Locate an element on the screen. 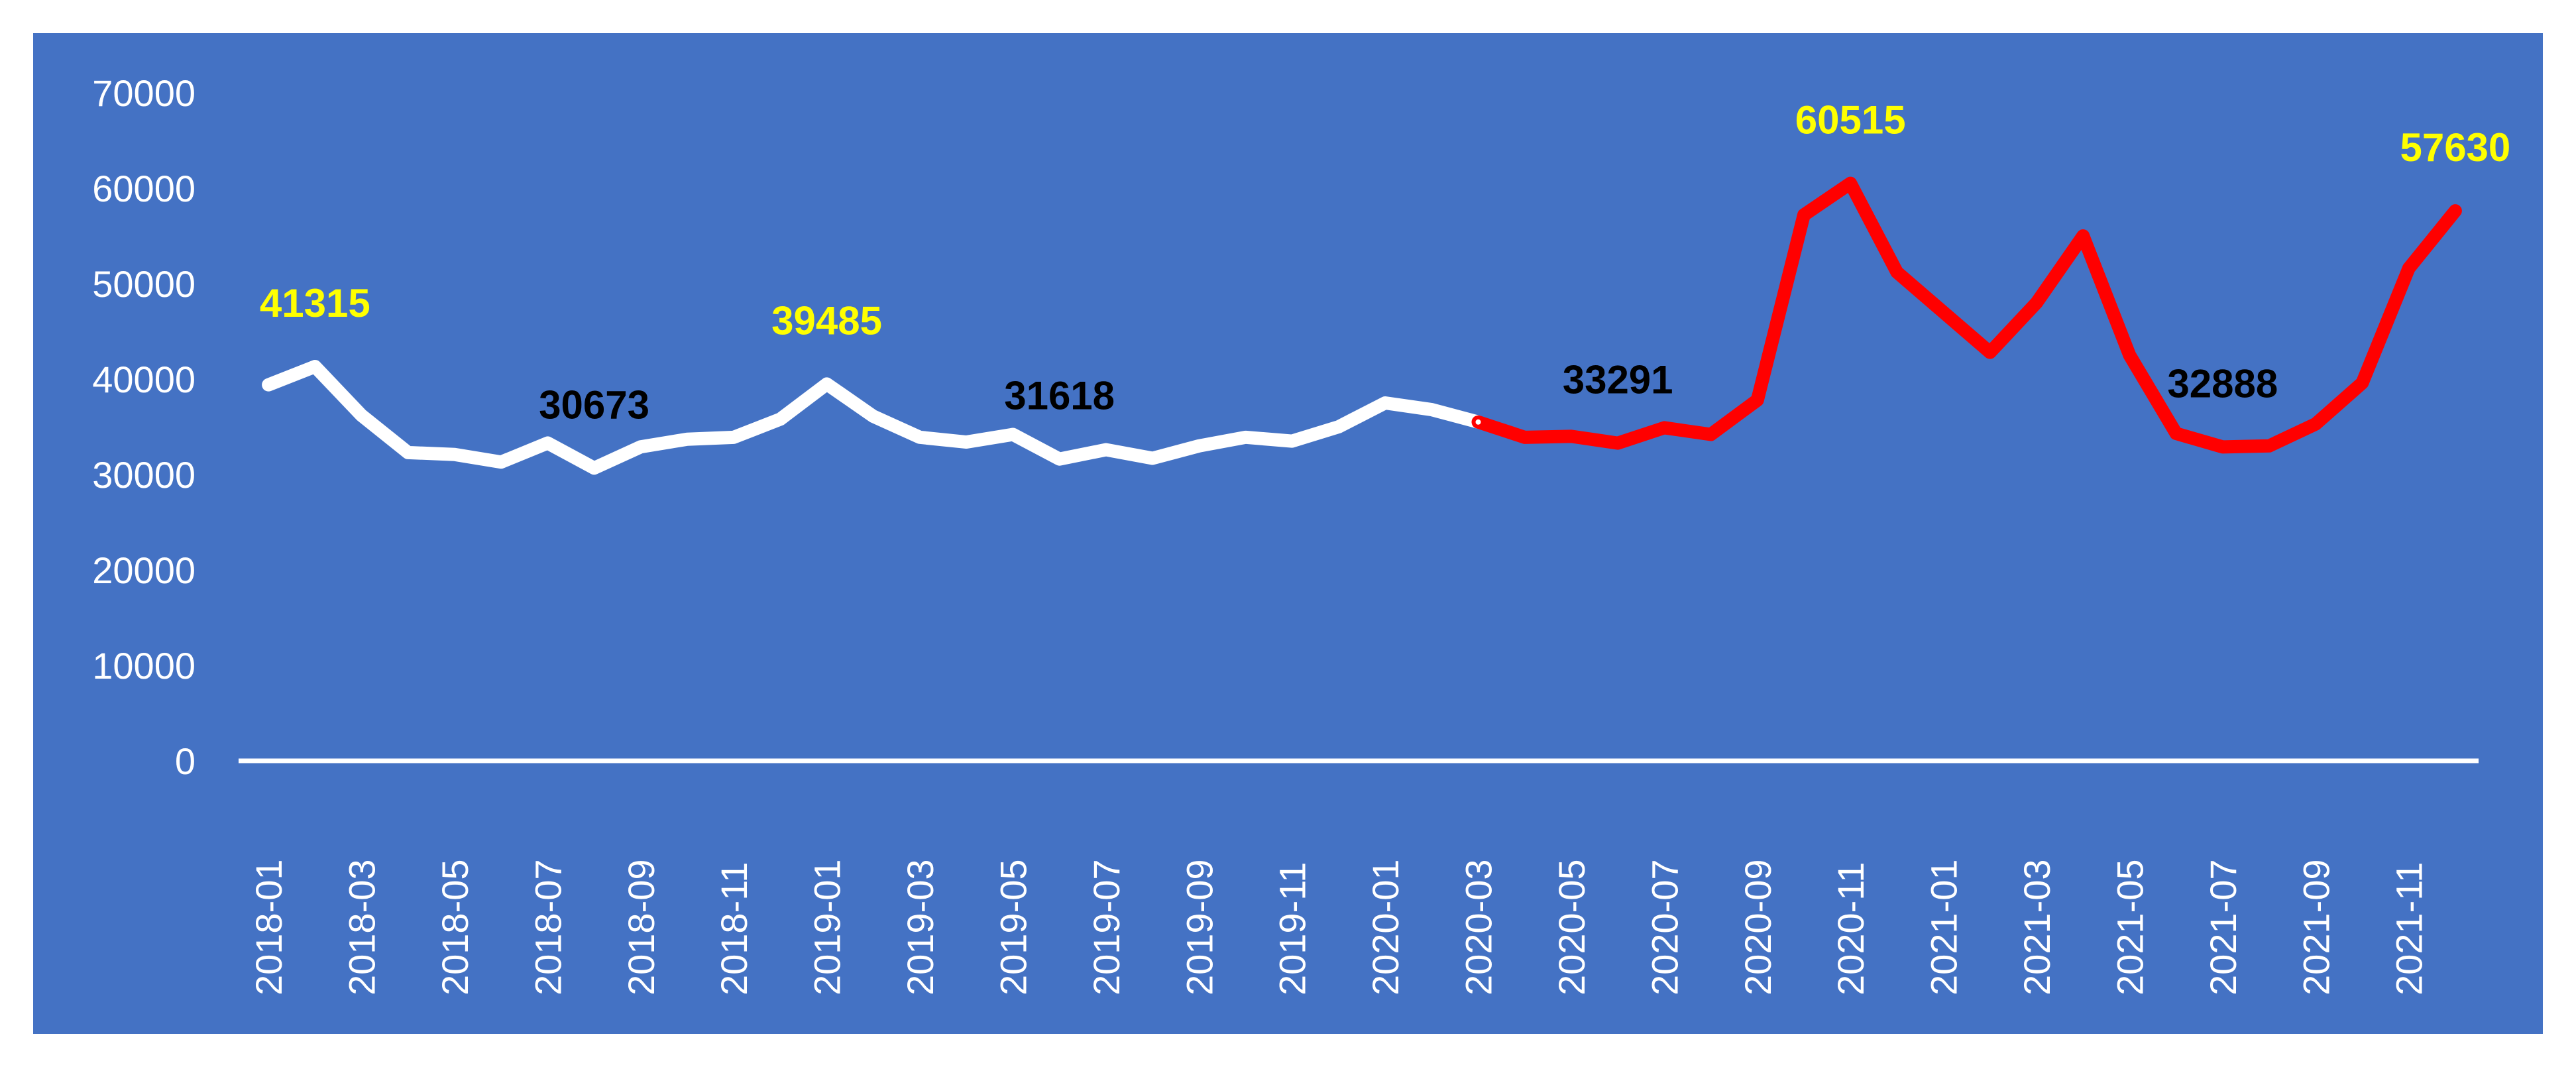  x-tick-label: 2019-11 is located at coordinates (1293, 928).